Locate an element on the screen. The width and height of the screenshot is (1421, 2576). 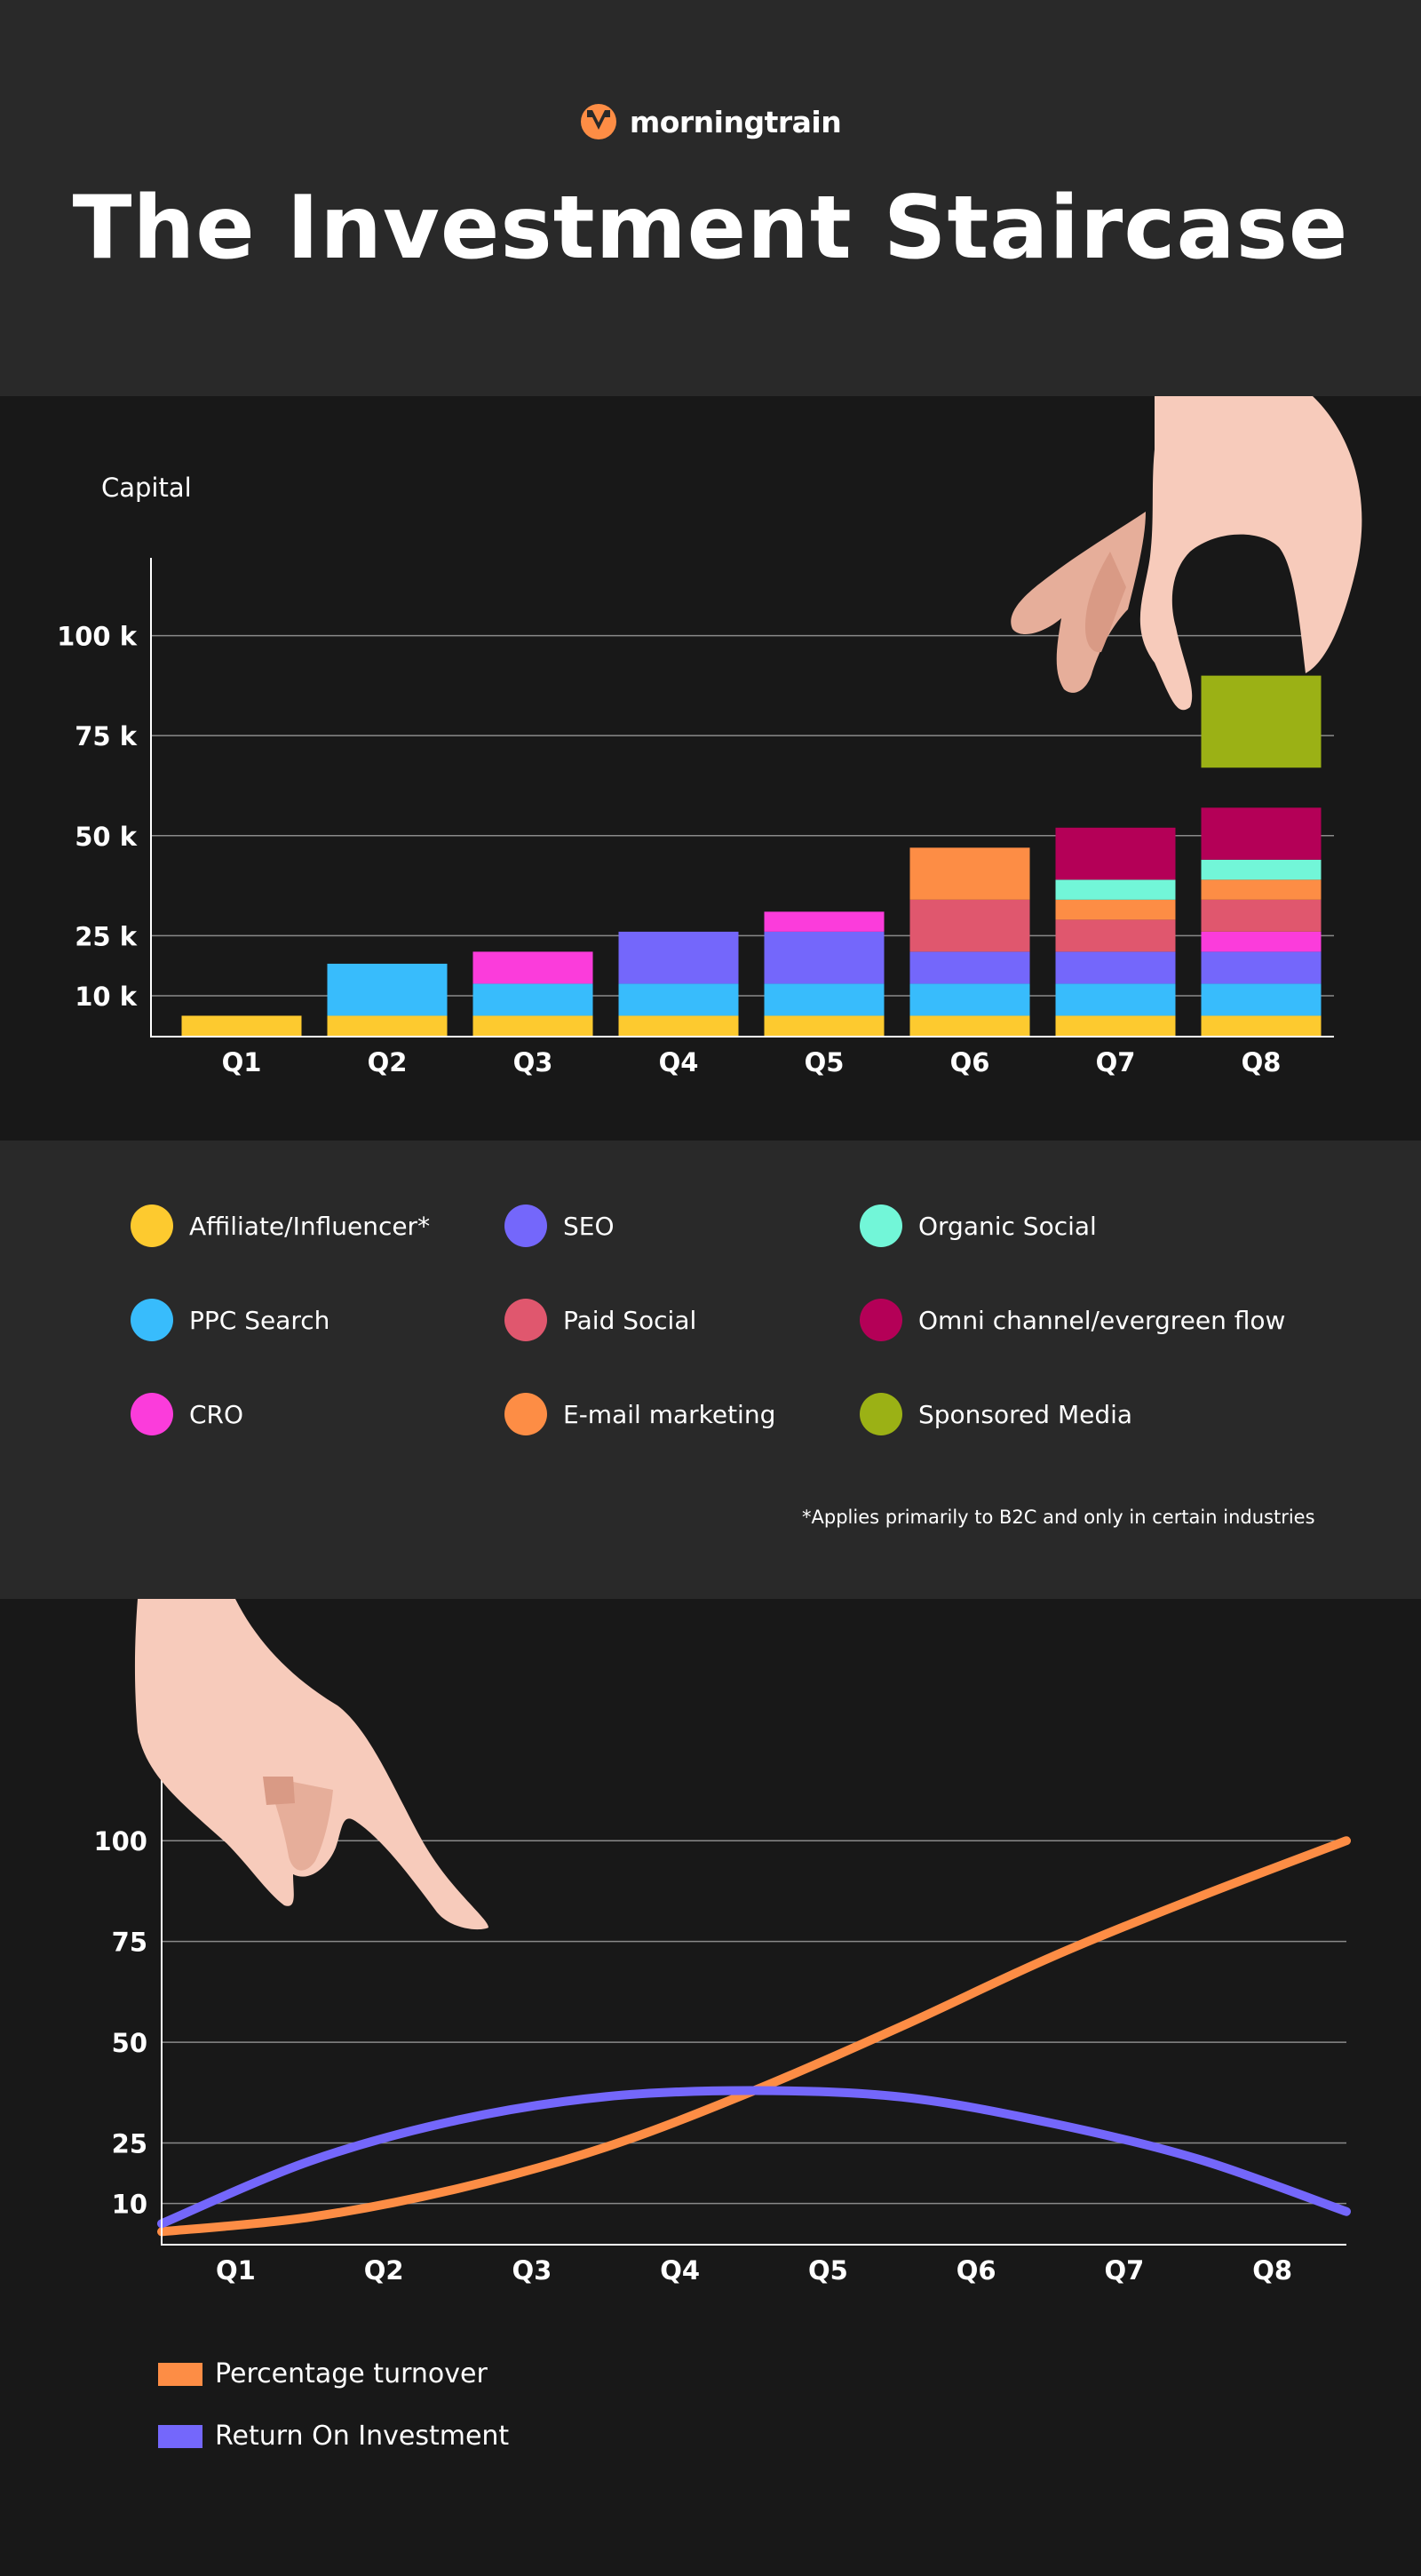
legend-return-on-investment: Return On Investment is located at coordinates (333, 2436).